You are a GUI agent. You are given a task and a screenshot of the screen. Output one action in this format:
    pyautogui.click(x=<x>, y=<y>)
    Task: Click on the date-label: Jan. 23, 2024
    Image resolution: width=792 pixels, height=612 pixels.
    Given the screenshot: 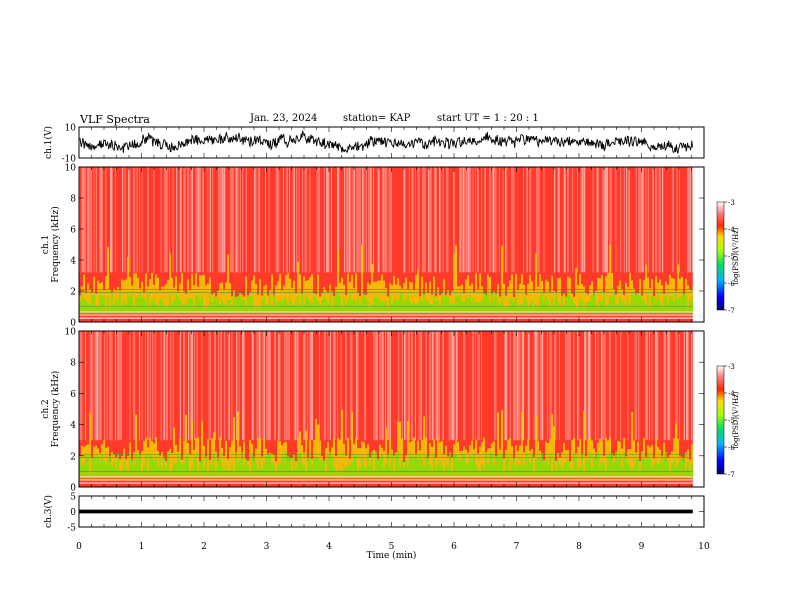 What is the action you would take?
    pyautogui.click(x=284, y=118)
    